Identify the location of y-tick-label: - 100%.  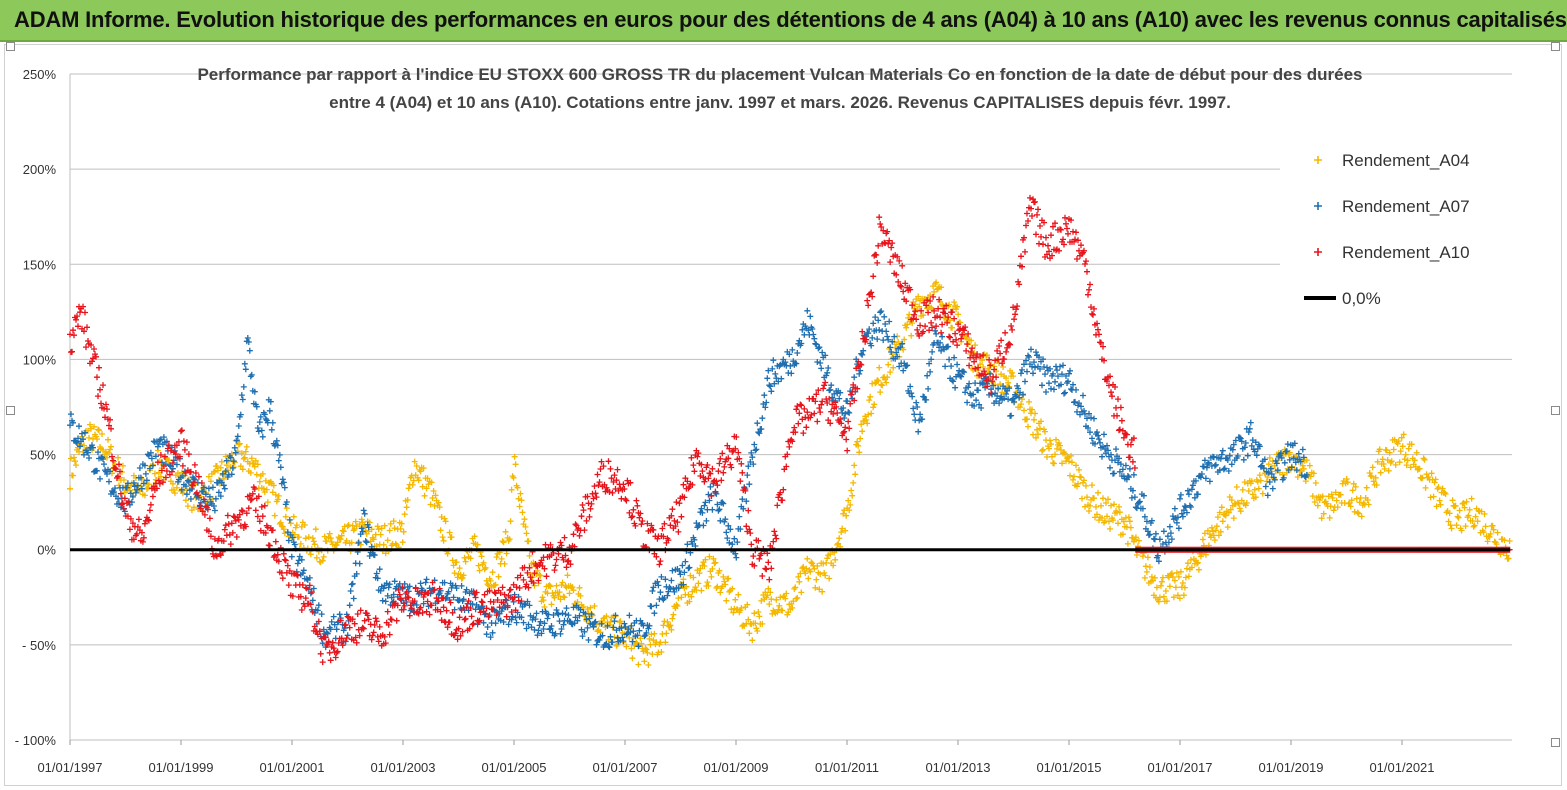
(36, 740).